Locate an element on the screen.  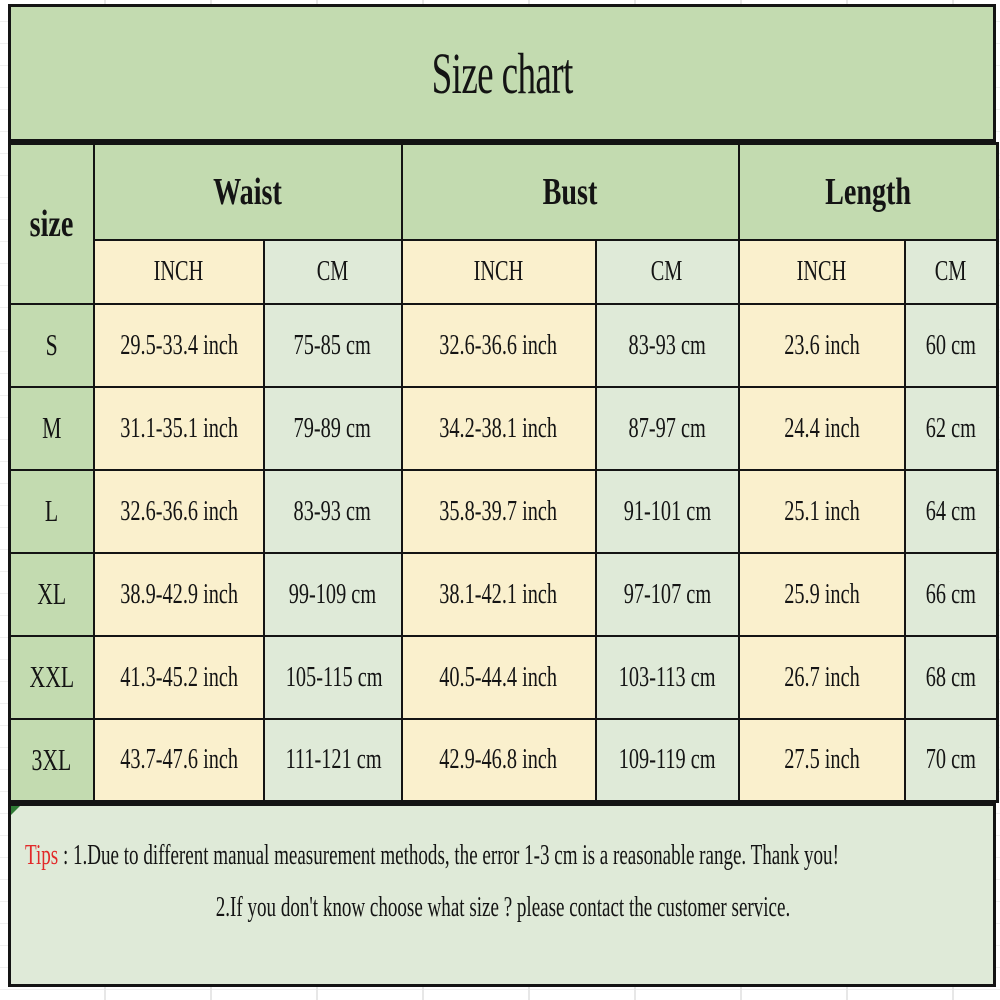
cell-waist-inch: 32.6-36.6 inch is located at coordinates (178, 511).